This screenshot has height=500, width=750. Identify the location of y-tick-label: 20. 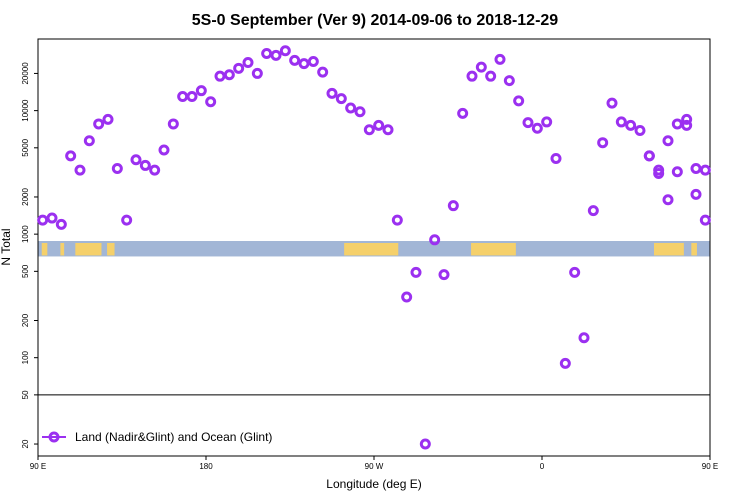
(25, 443).